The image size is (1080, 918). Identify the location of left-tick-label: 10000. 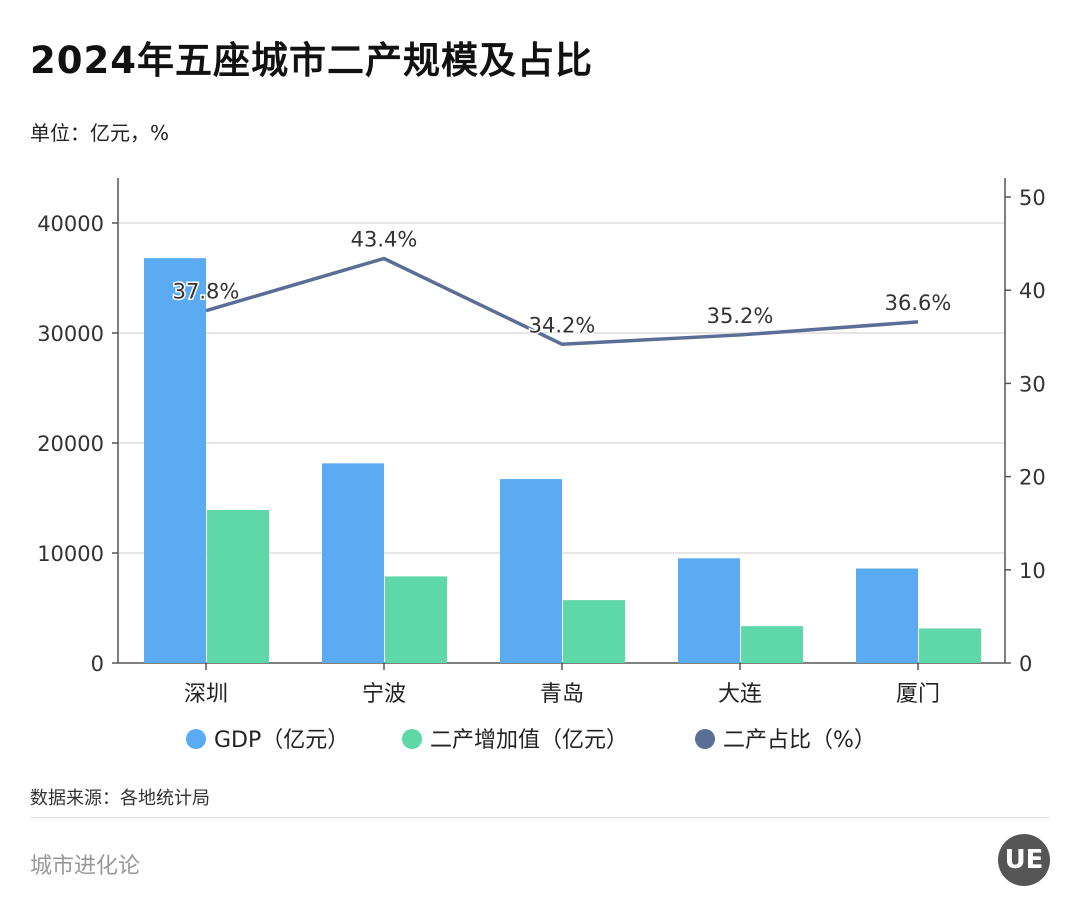
(70, 554).